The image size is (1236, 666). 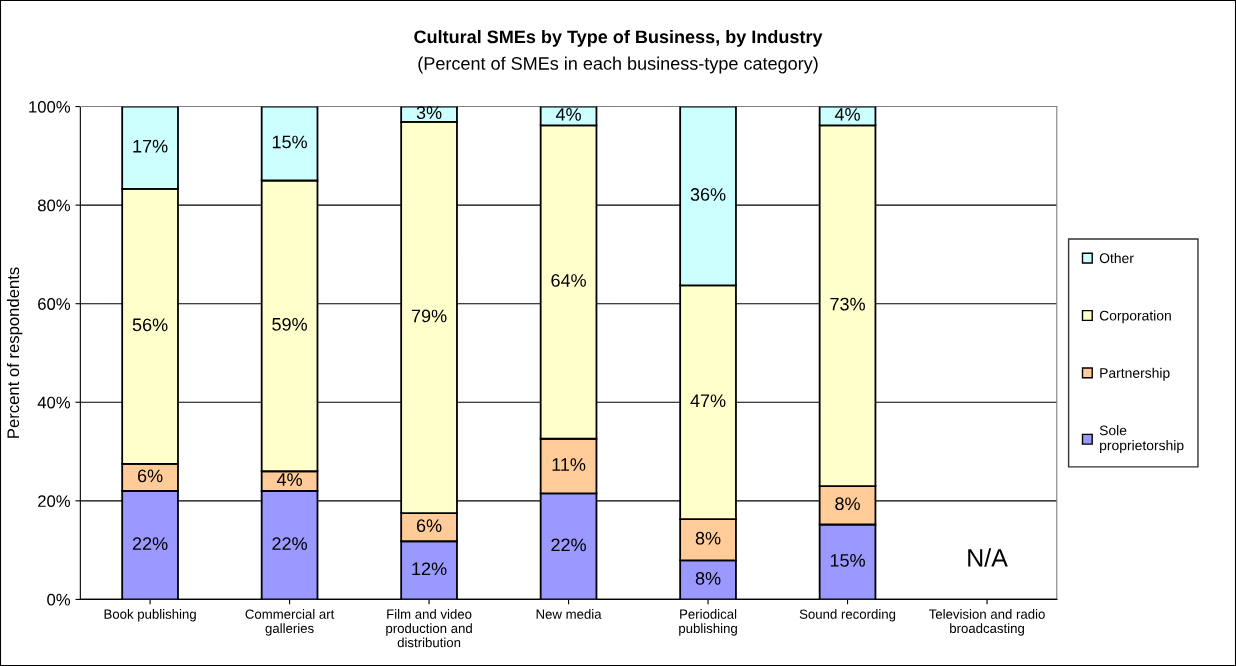 I want to click on x-tick-label: New media, so click(x=569, y=614).